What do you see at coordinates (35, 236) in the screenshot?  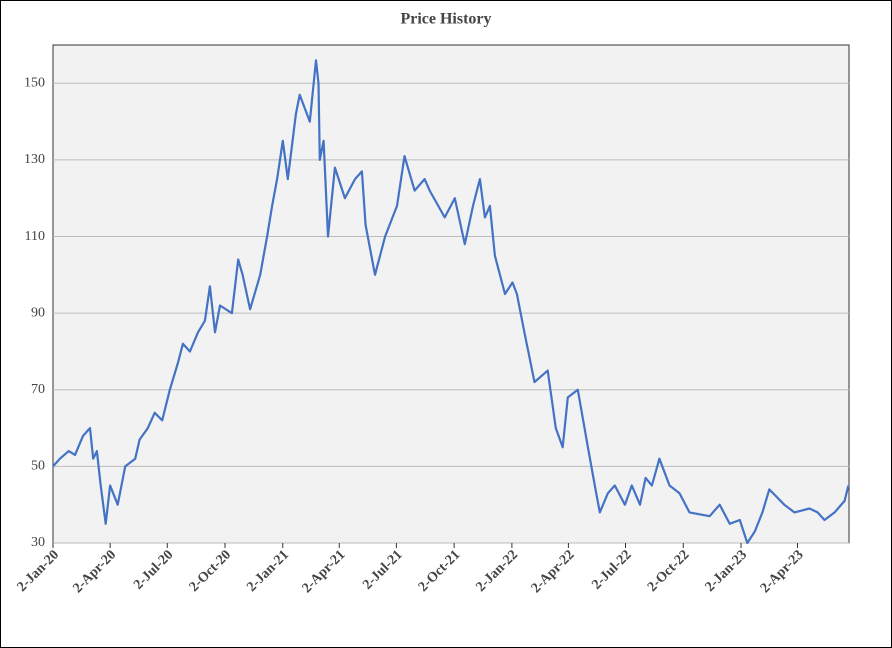 I see `y-tick-label: 110` at bounding box center [35, 236].